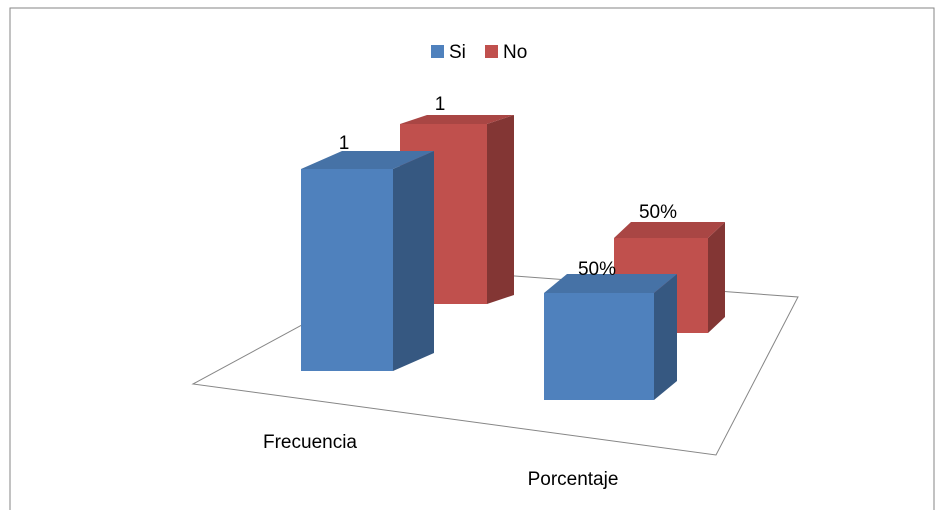 The width and height of the screenshot is (941, 517). What do you see at coordinates (413, 261) in the screenshot?
I see `bar-side-frecuencia-si` at bounding box center [413, 261].